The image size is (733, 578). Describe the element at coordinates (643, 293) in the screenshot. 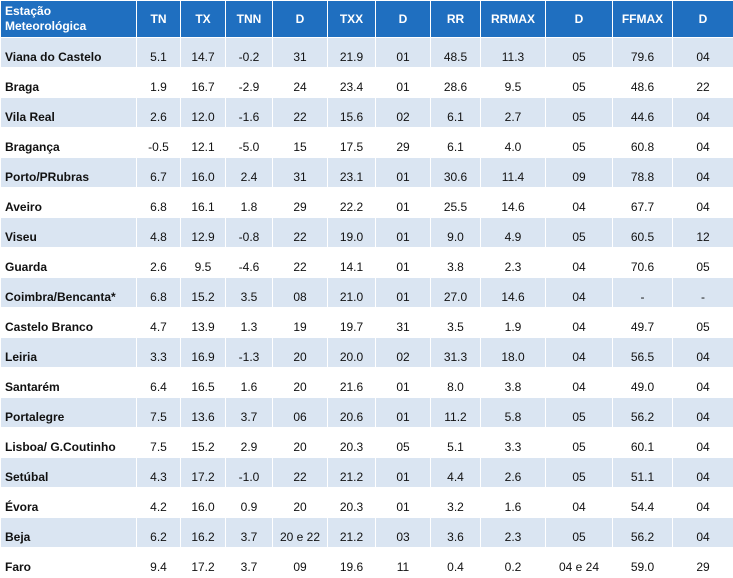

I see `value-cell: -` at that location.